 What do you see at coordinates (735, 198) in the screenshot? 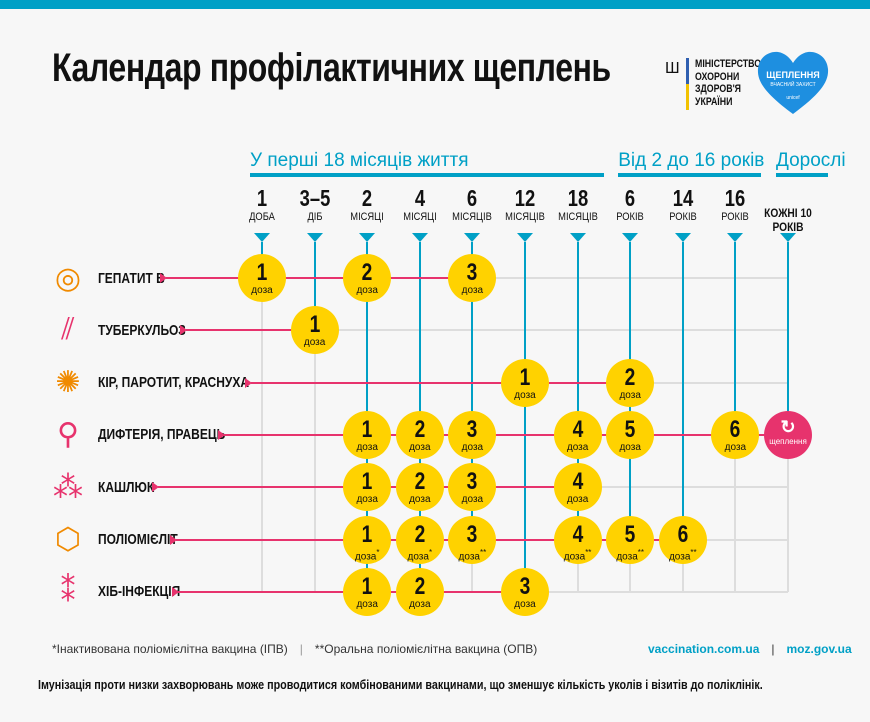
I see `column-age: 16` at bounding box center [735, 198].